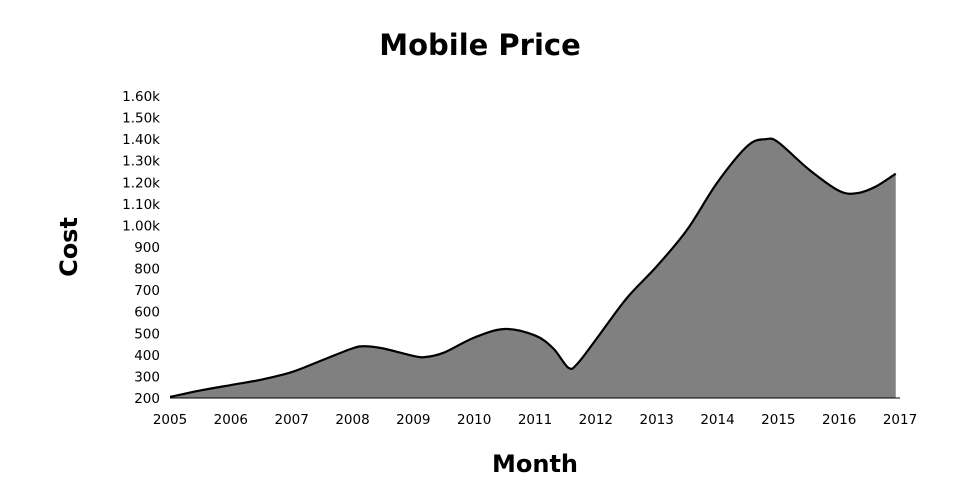  I want to click on y-tick-label: 1.20k, so click(141, 183).